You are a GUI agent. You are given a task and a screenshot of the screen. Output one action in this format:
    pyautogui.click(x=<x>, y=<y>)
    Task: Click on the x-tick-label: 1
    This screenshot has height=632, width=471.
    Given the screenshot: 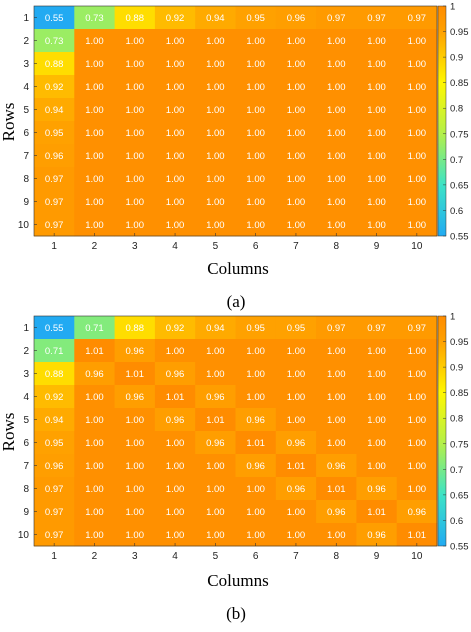 What is the action you would take?
    pyautogui.click(x=54, y=246)
    